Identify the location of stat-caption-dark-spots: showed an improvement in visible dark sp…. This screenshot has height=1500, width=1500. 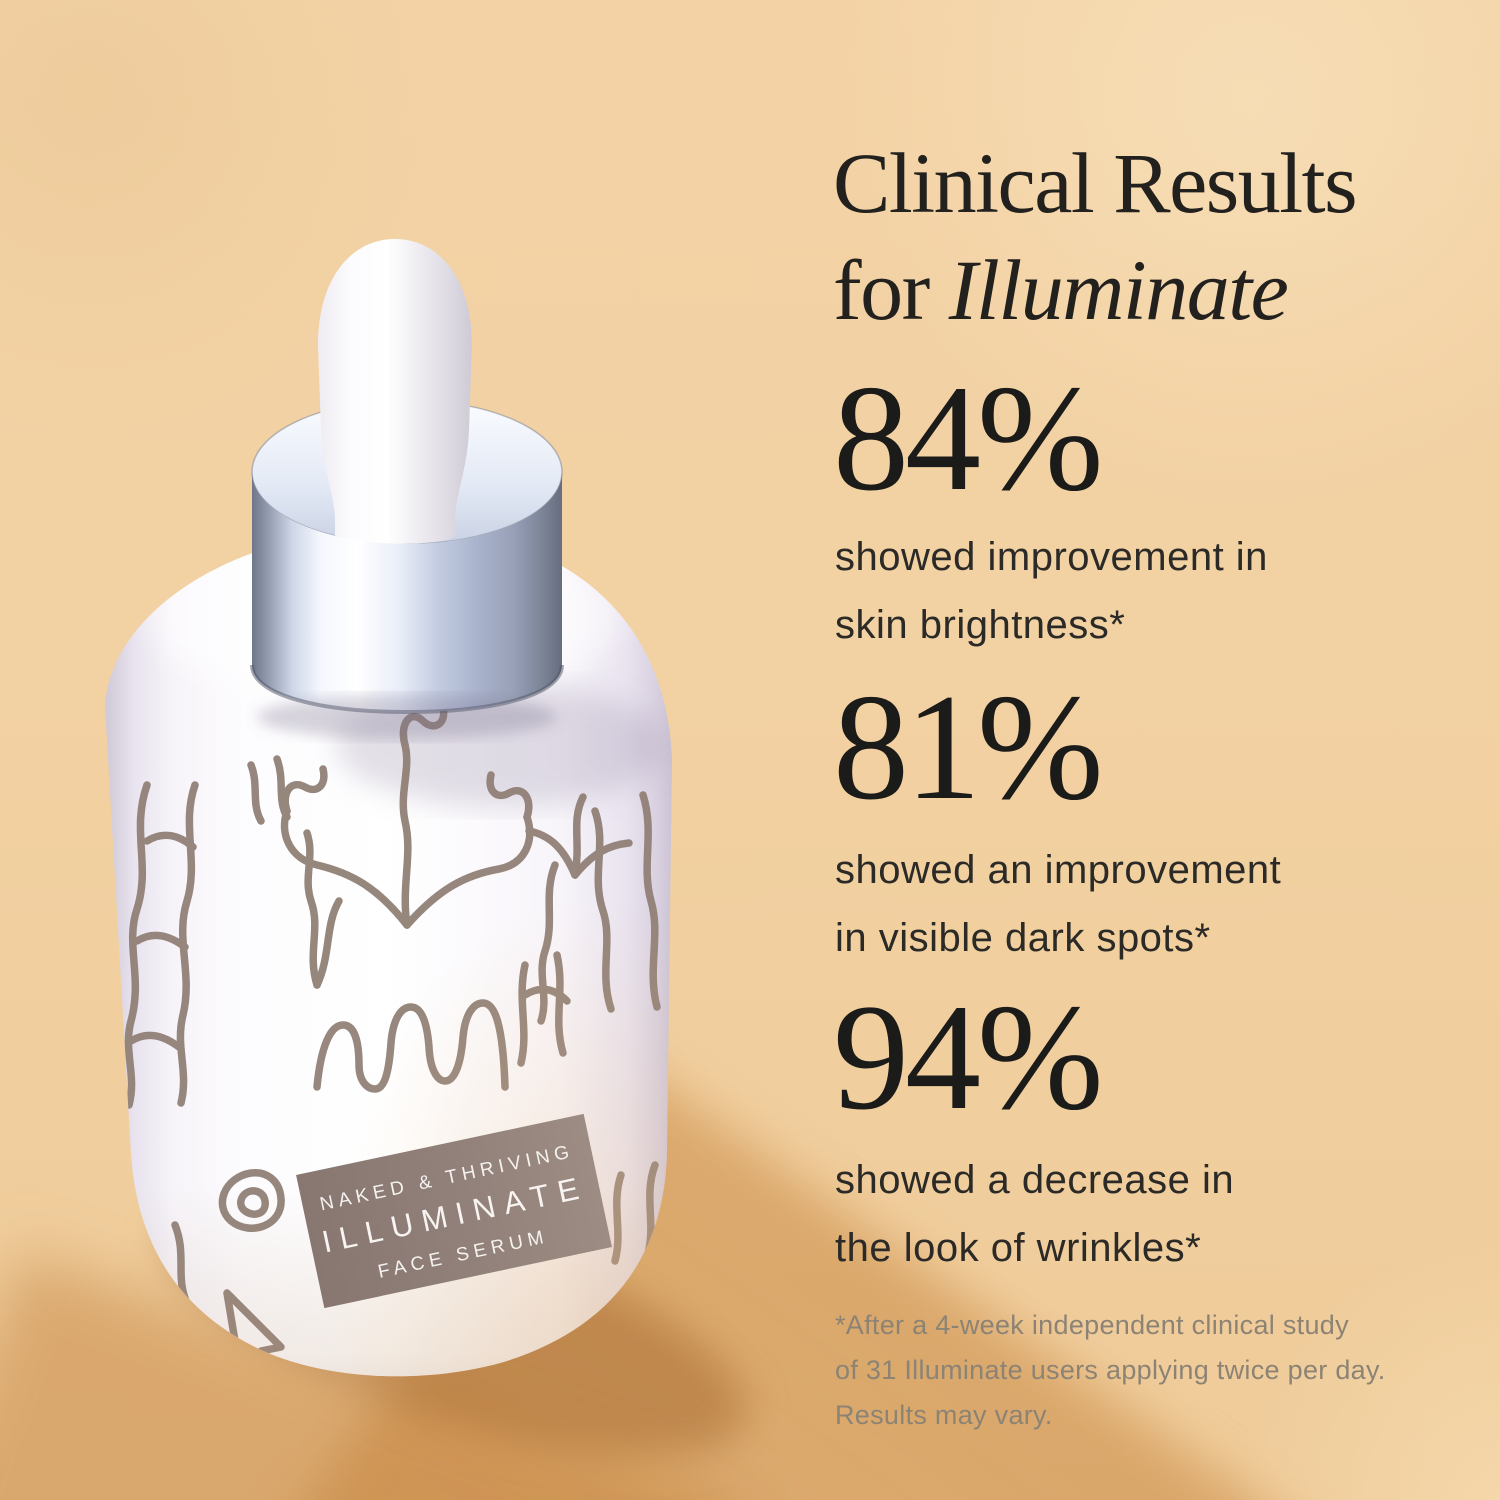
(1058, 904).